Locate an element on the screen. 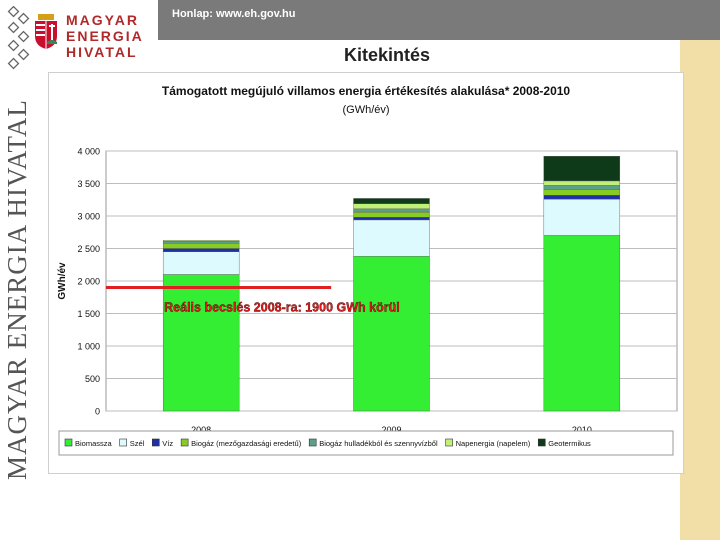 This screenshot has height=540, width=720. logo-area: MAGYAR ENERGIA HIVATAL is located at coordinates (79, 37).